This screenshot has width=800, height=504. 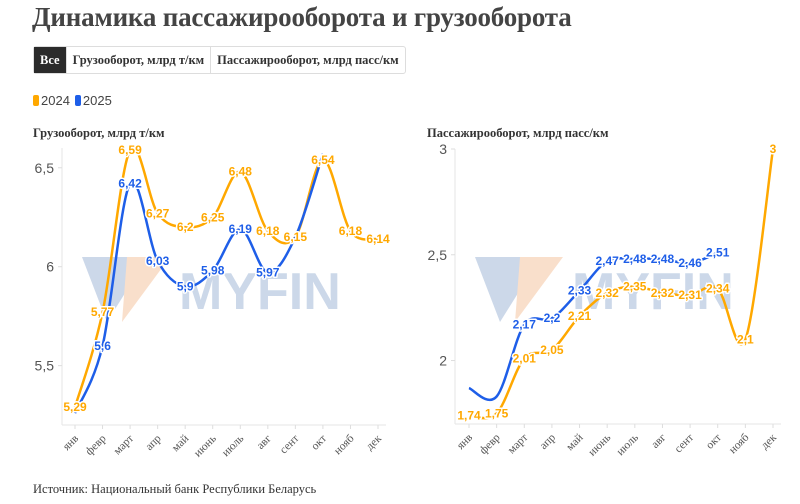 What do you see at coordinates (525, 325) in the screenshot?
I see `data-label-2025: 2,17` at bounding box center [525, 325].